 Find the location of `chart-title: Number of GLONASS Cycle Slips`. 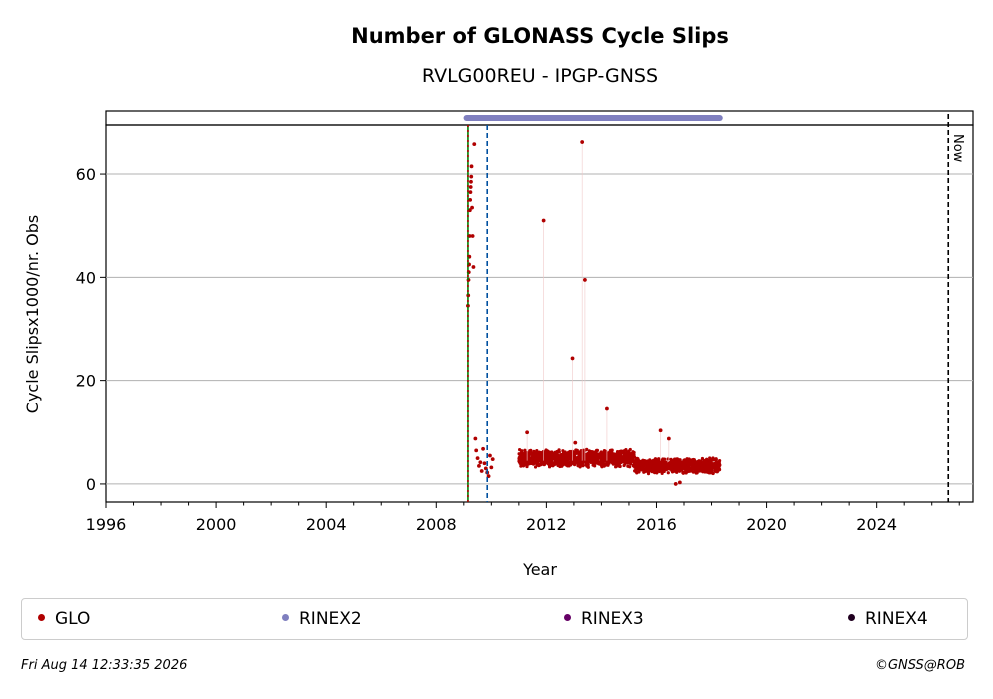

chart-title: Number of GLONASS Cycle Slips is located at coordinates (540, 36).